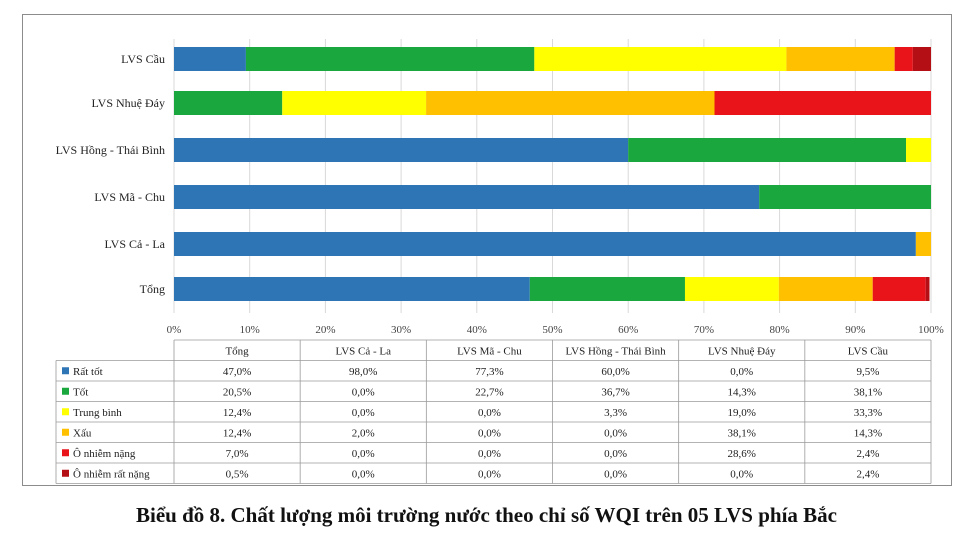 Image resolution: width=973 pixels, height=541 pixels. What do you see at coordinates (607, 289) in the screenshot?
I see `bar-segment-tong-tot` at bounding box center [607, 289].